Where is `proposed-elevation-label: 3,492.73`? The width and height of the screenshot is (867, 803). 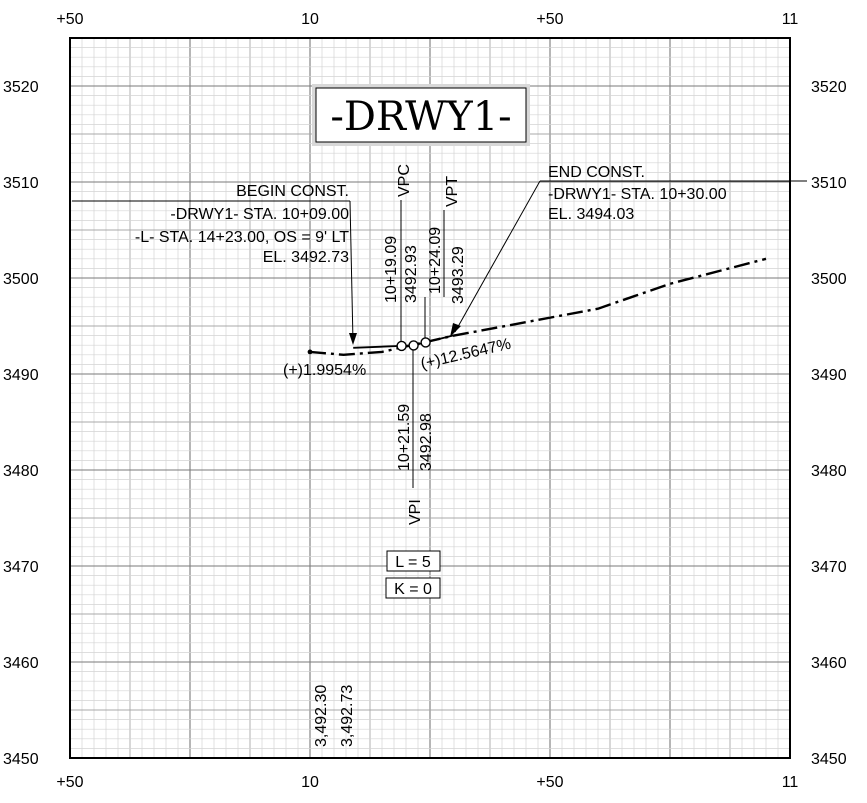
proposed-elevation-label: 3,492.73 is located at coordinates (347, 716).